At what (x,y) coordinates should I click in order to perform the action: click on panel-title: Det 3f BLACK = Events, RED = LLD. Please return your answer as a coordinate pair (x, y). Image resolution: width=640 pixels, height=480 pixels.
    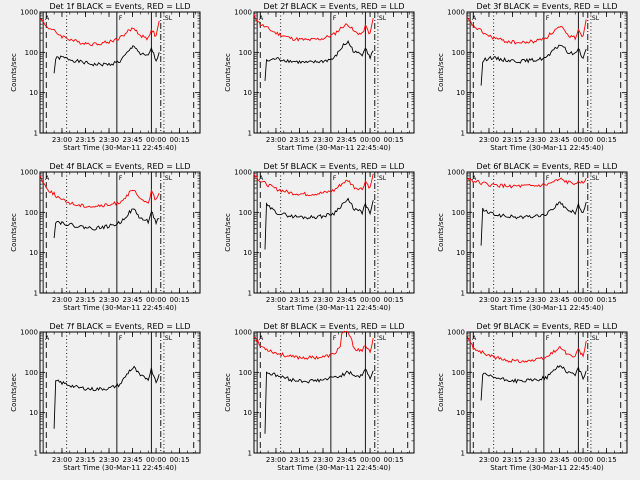
    Looking at the image, I should click on (546, 6).